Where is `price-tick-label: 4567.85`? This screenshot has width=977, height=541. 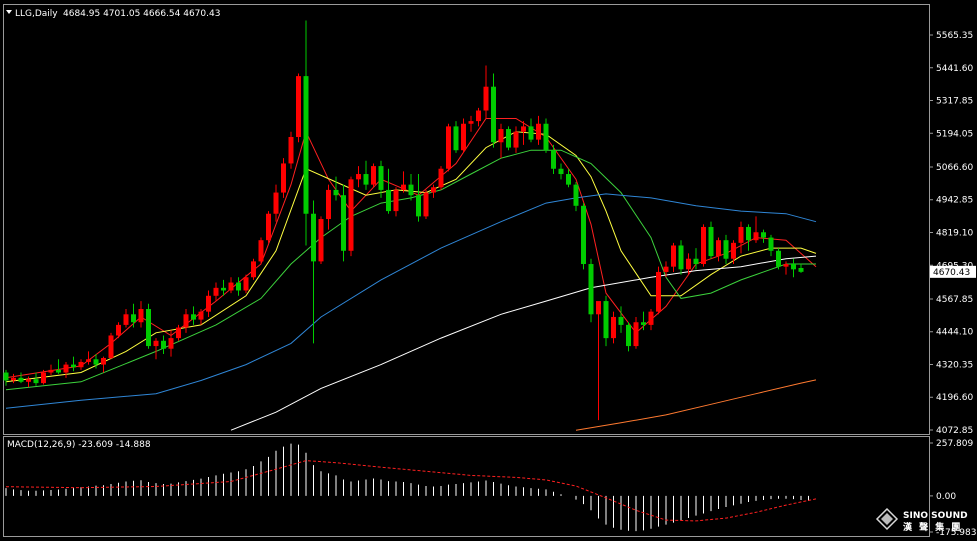 price-tick-label: 4567.85 is located at coordinates (954, 300).